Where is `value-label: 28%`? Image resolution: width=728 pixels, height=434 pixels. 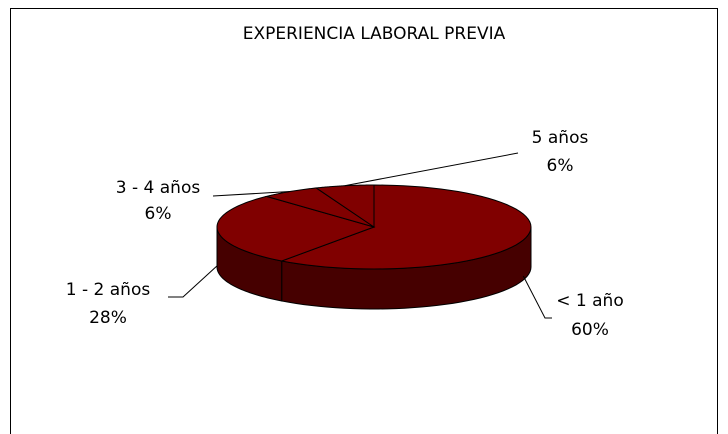 value-label: 28% is located at coordinates (108, 318).